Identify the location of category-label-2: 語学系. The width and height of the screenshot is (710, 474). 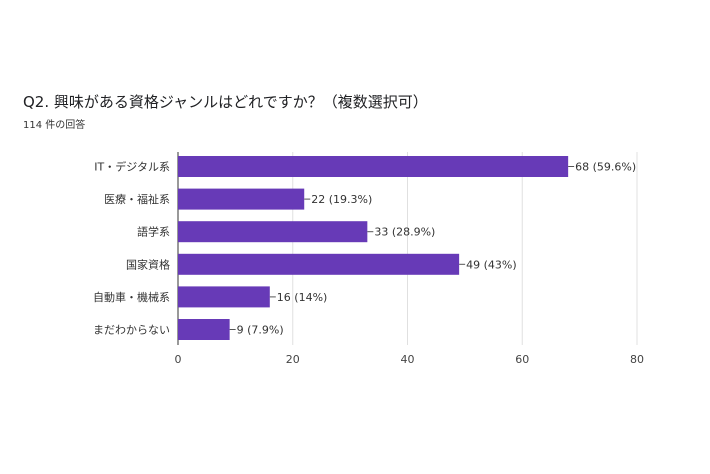
(153, 232).